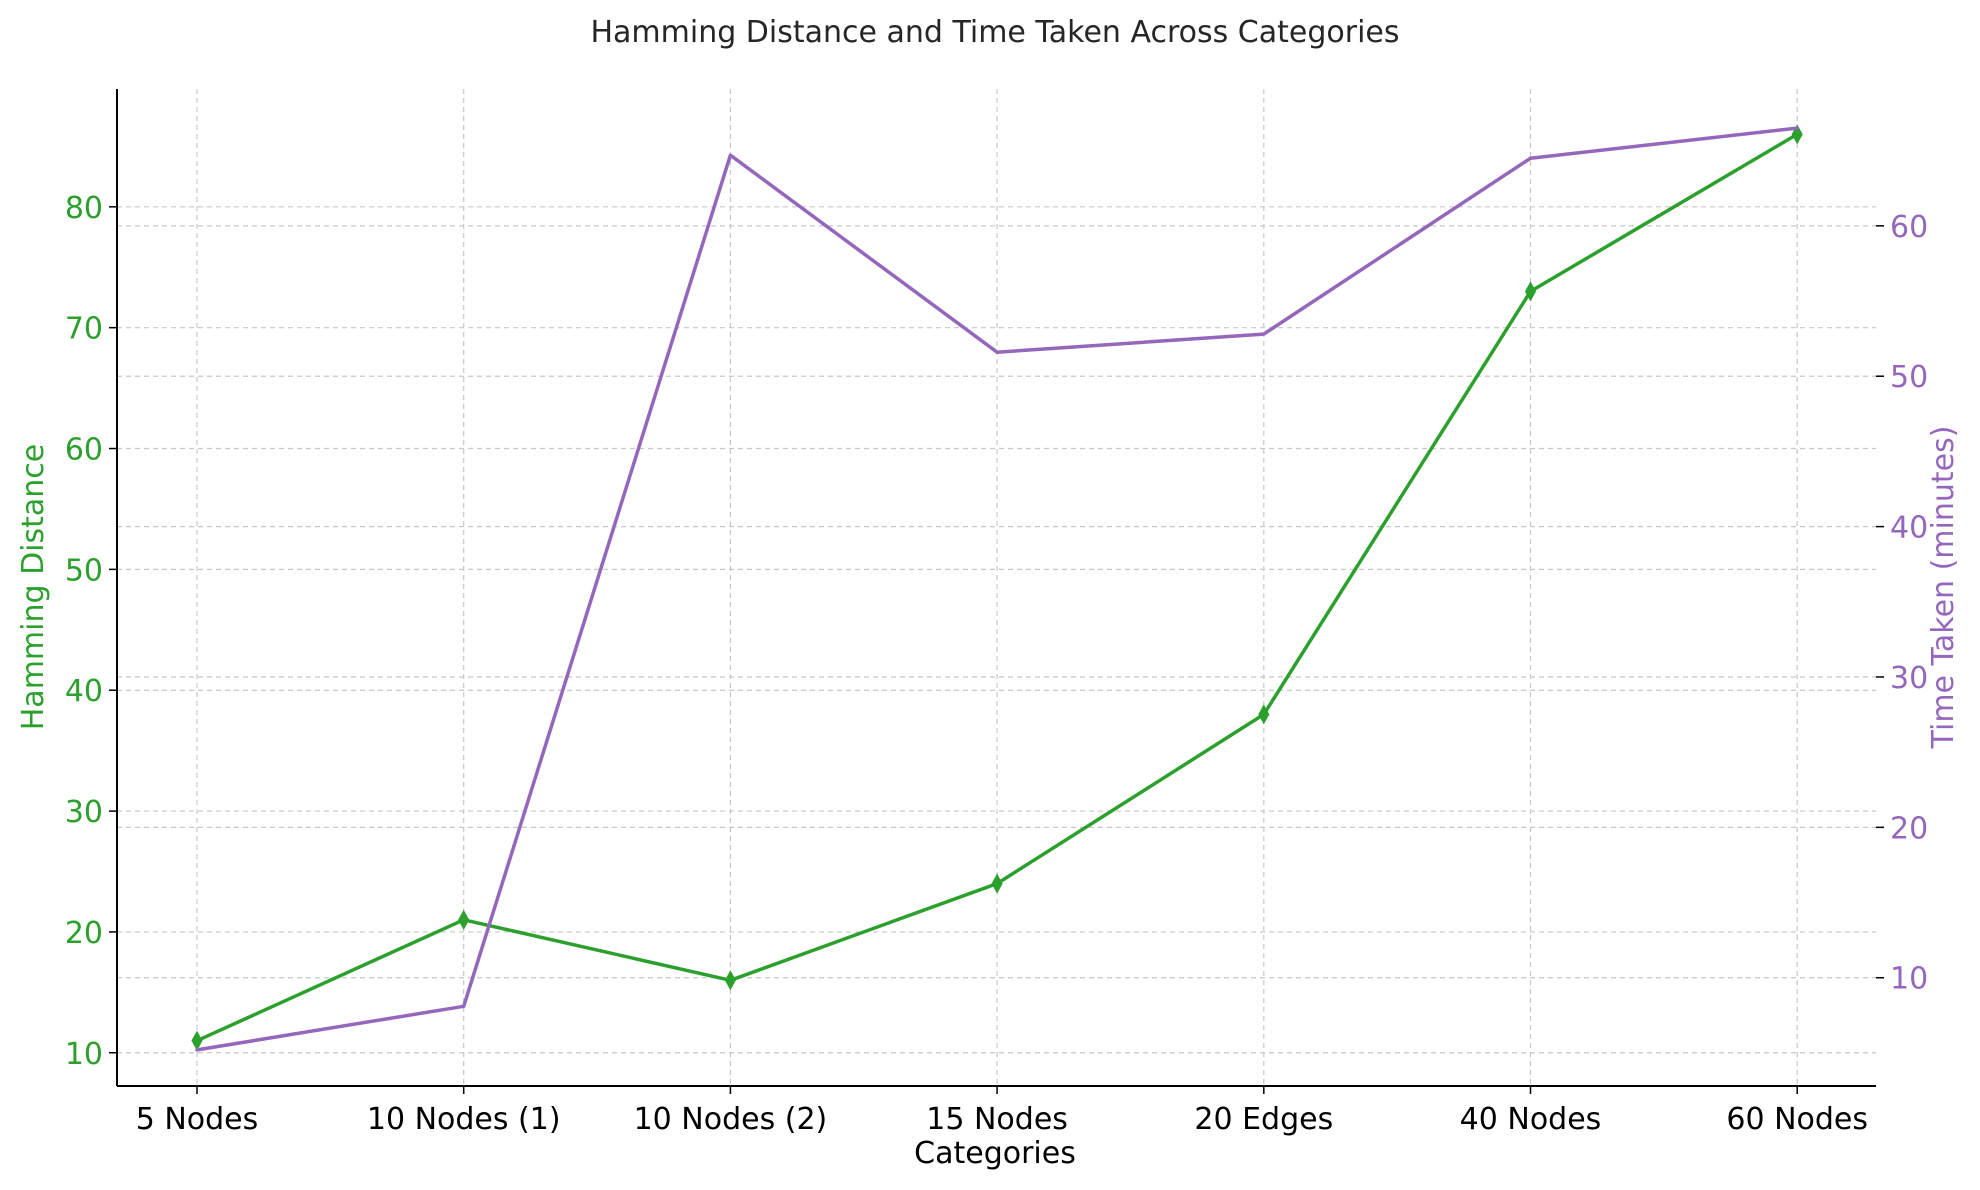 This screenshot has height=1190, width=1980. What do you see at coordinates (1909, 227) in the screenshot?
I see `y-right-tick-label: 60` at bounding box center [1909, 227].